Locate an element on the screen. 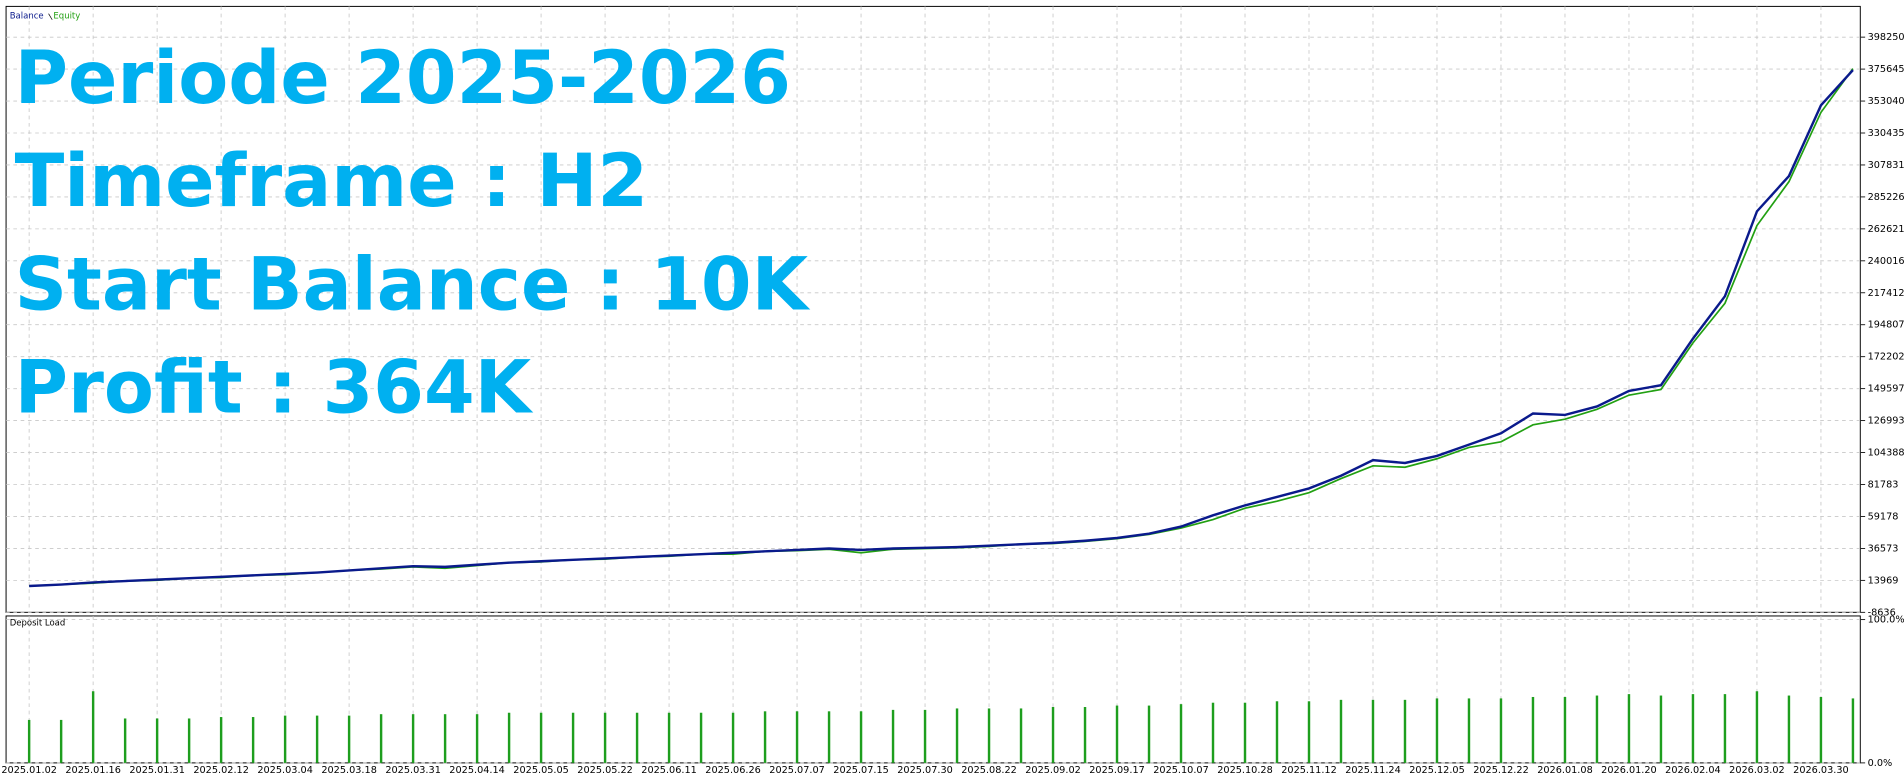 Image resolution: width=1904 pixels, height=779 pixels. x-tick-label: 2025.07.07 is located at coordinates (797, 770).